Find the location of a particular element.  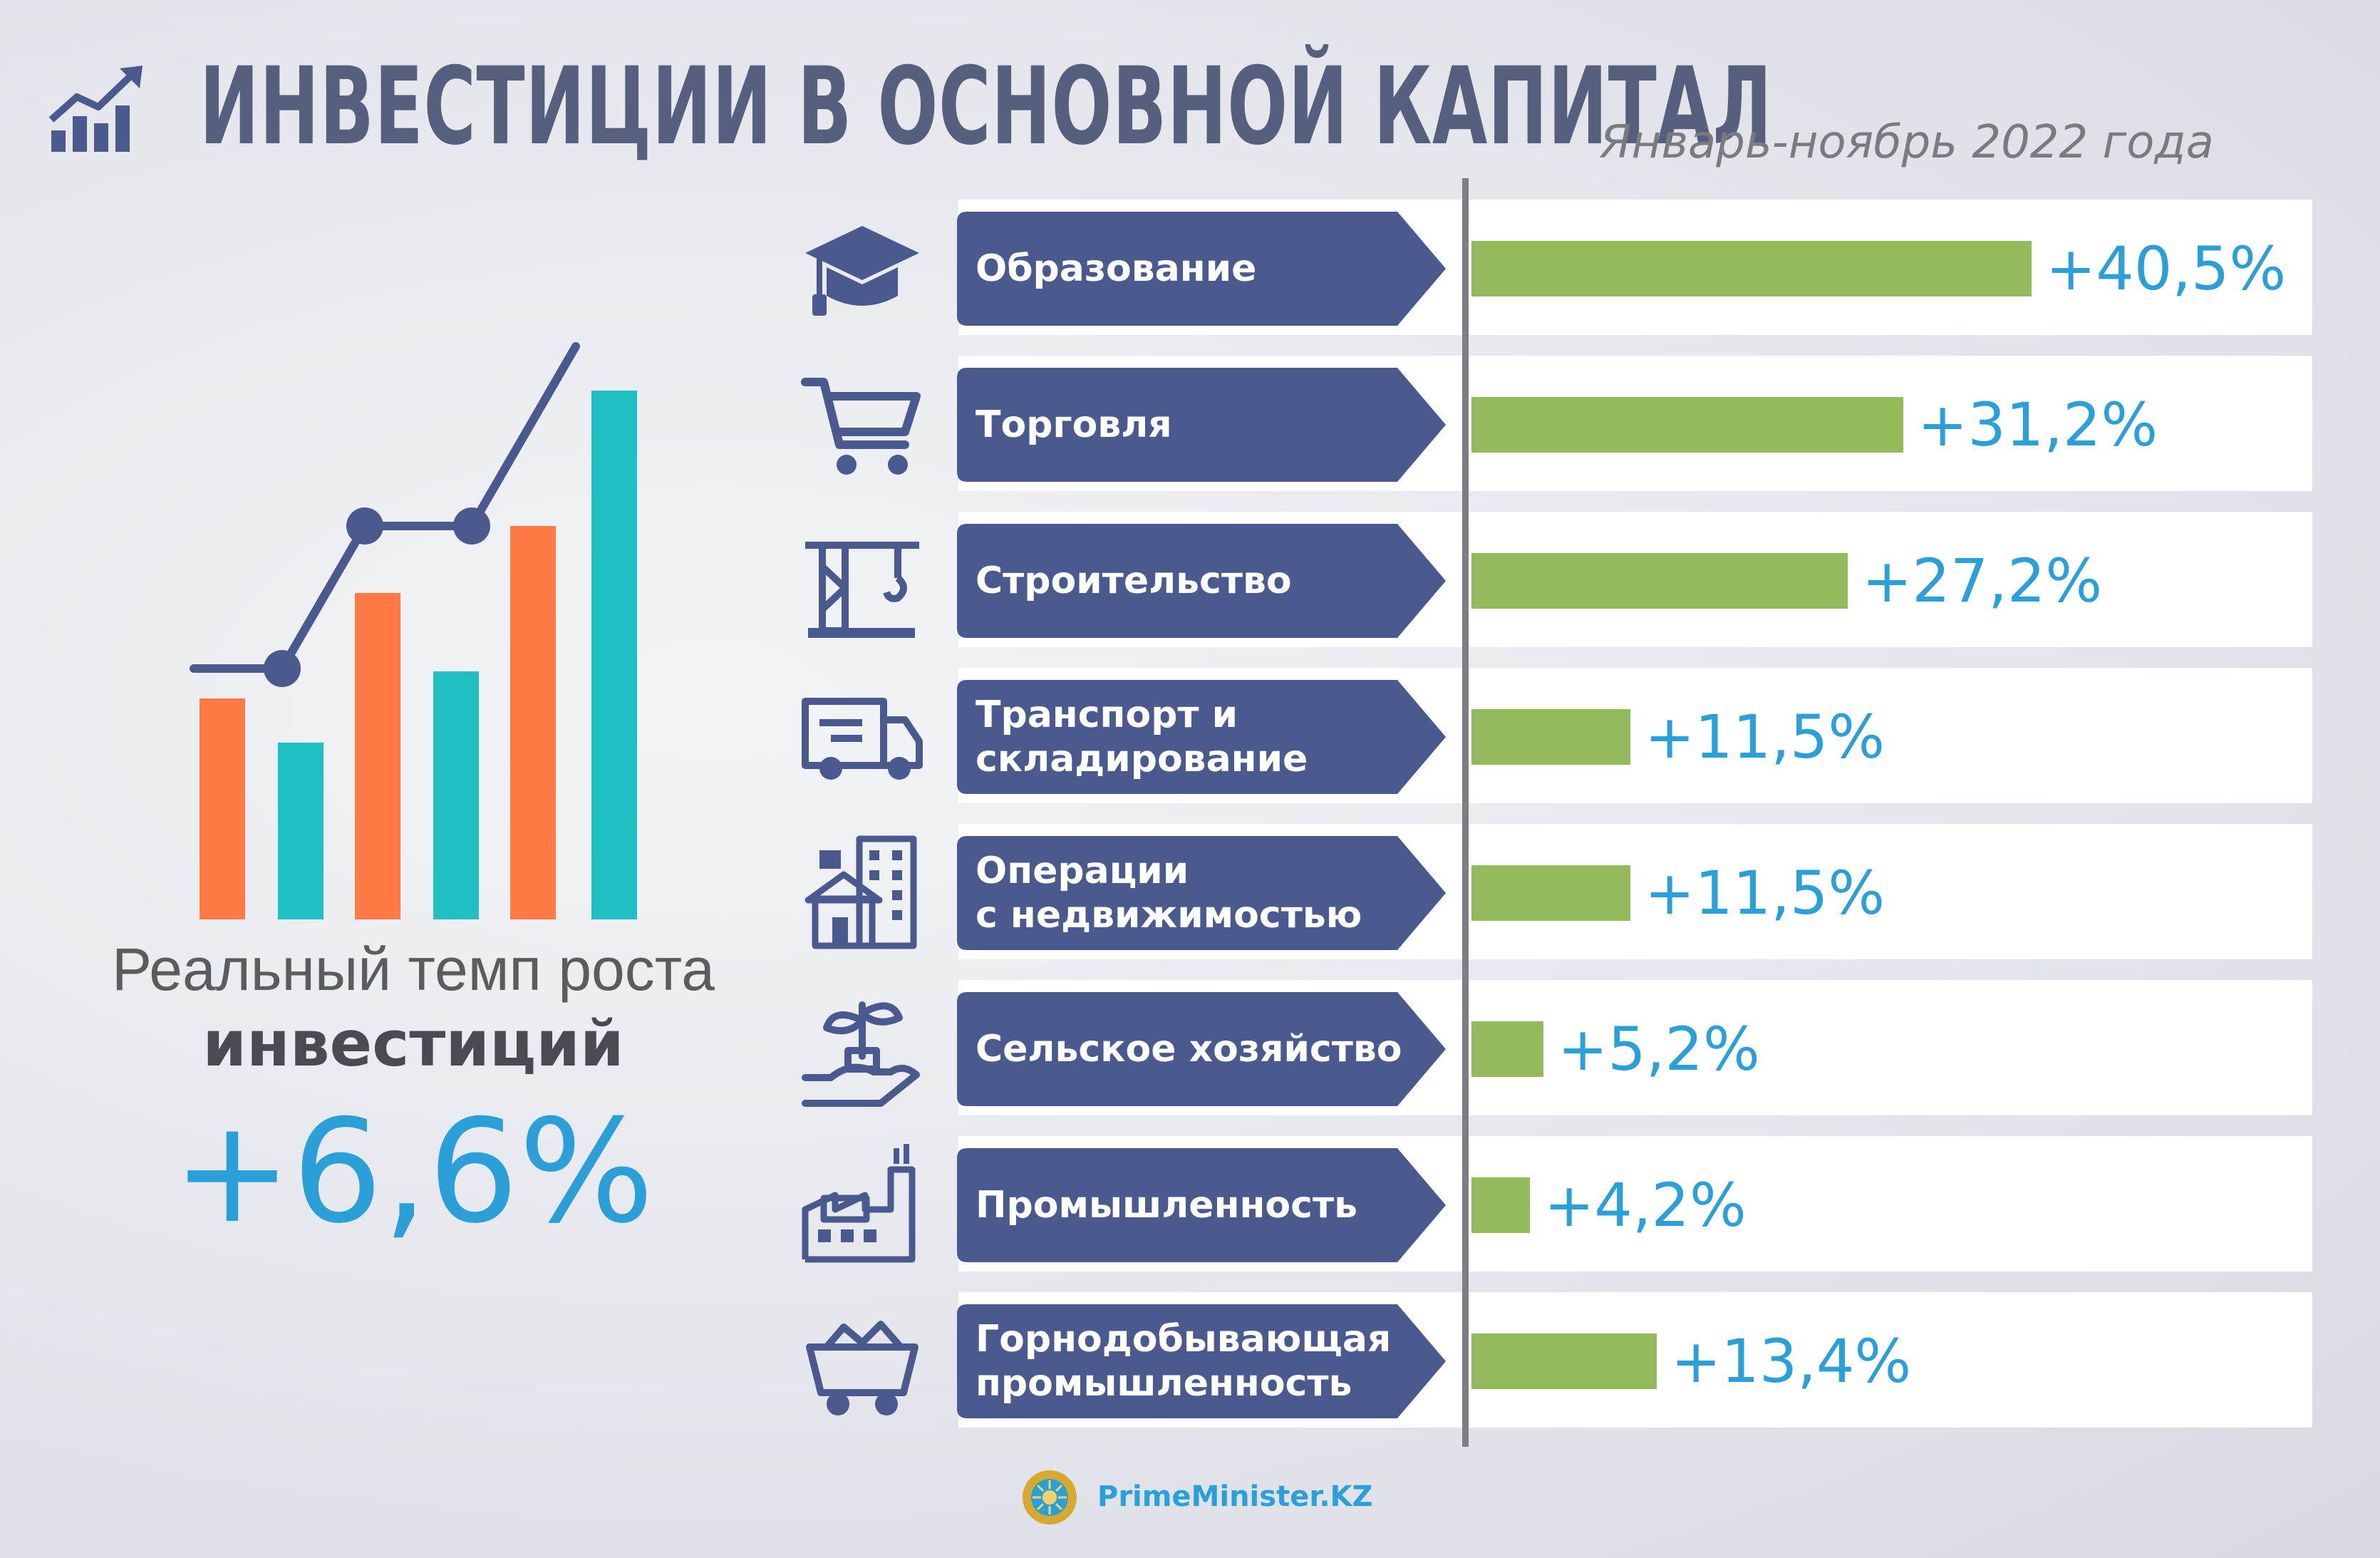

bar-value-label: +31,2% is located at coordinates (2038, 425).